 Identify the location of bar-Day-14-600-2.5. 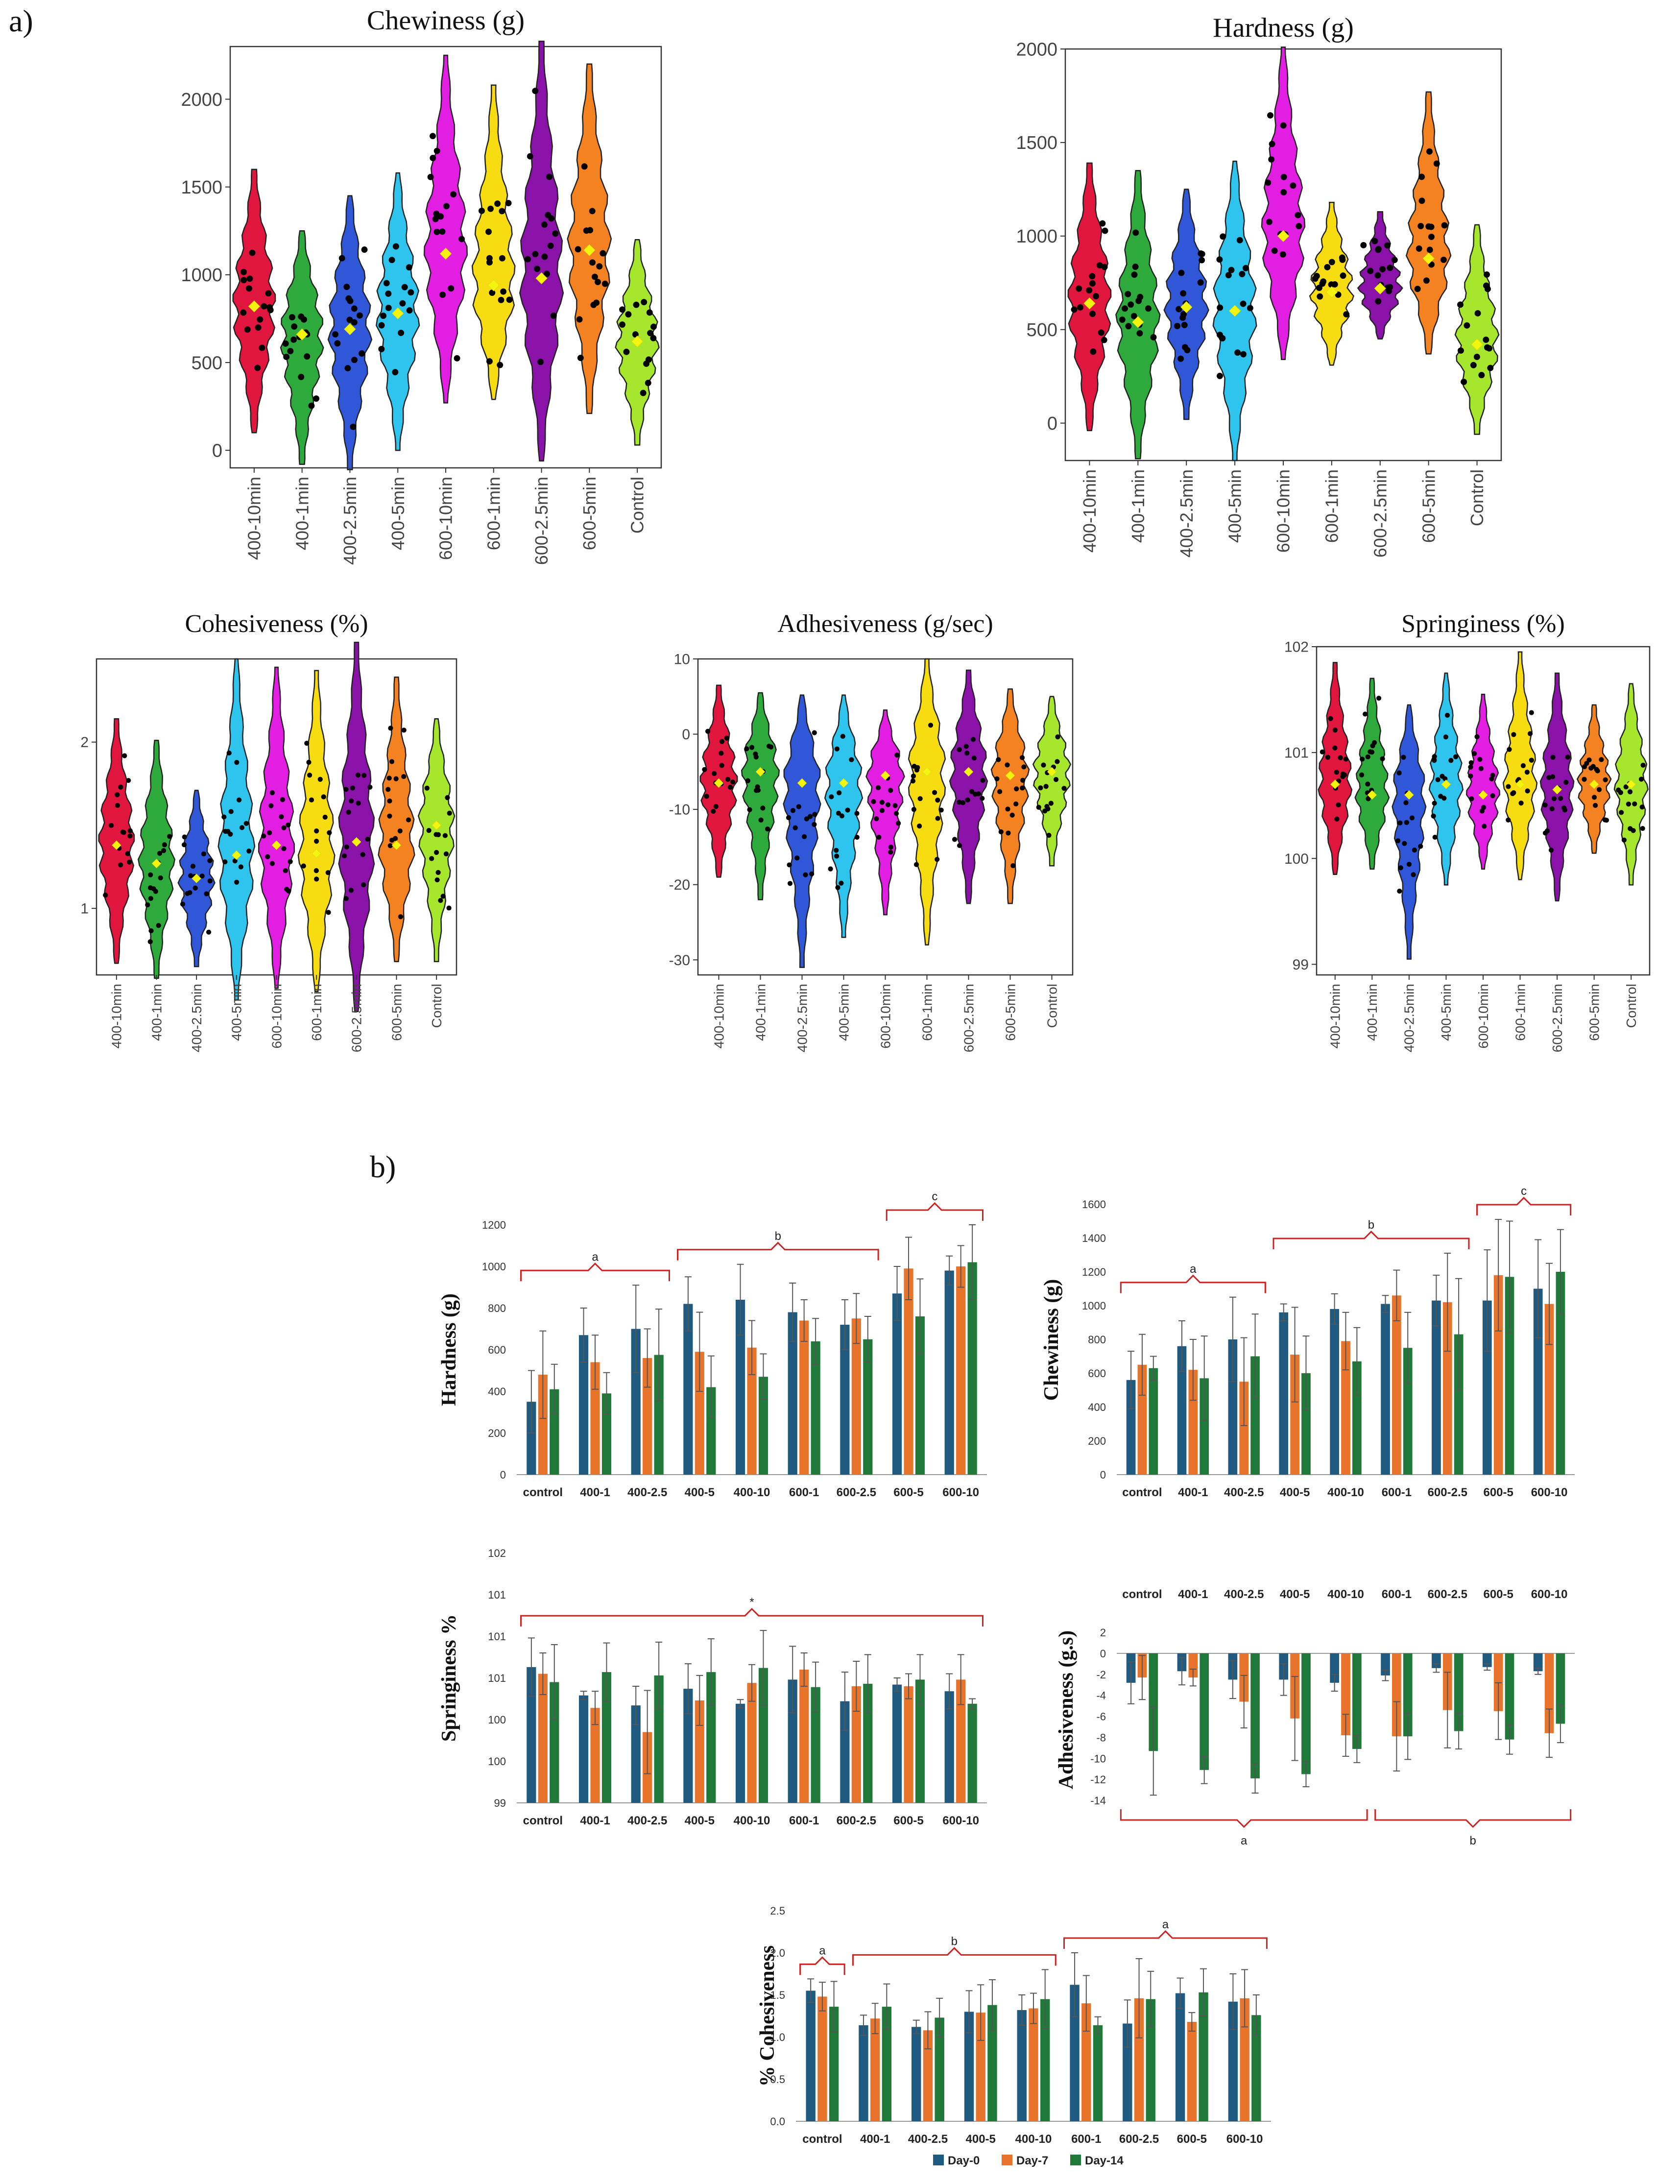
(868, 1743).